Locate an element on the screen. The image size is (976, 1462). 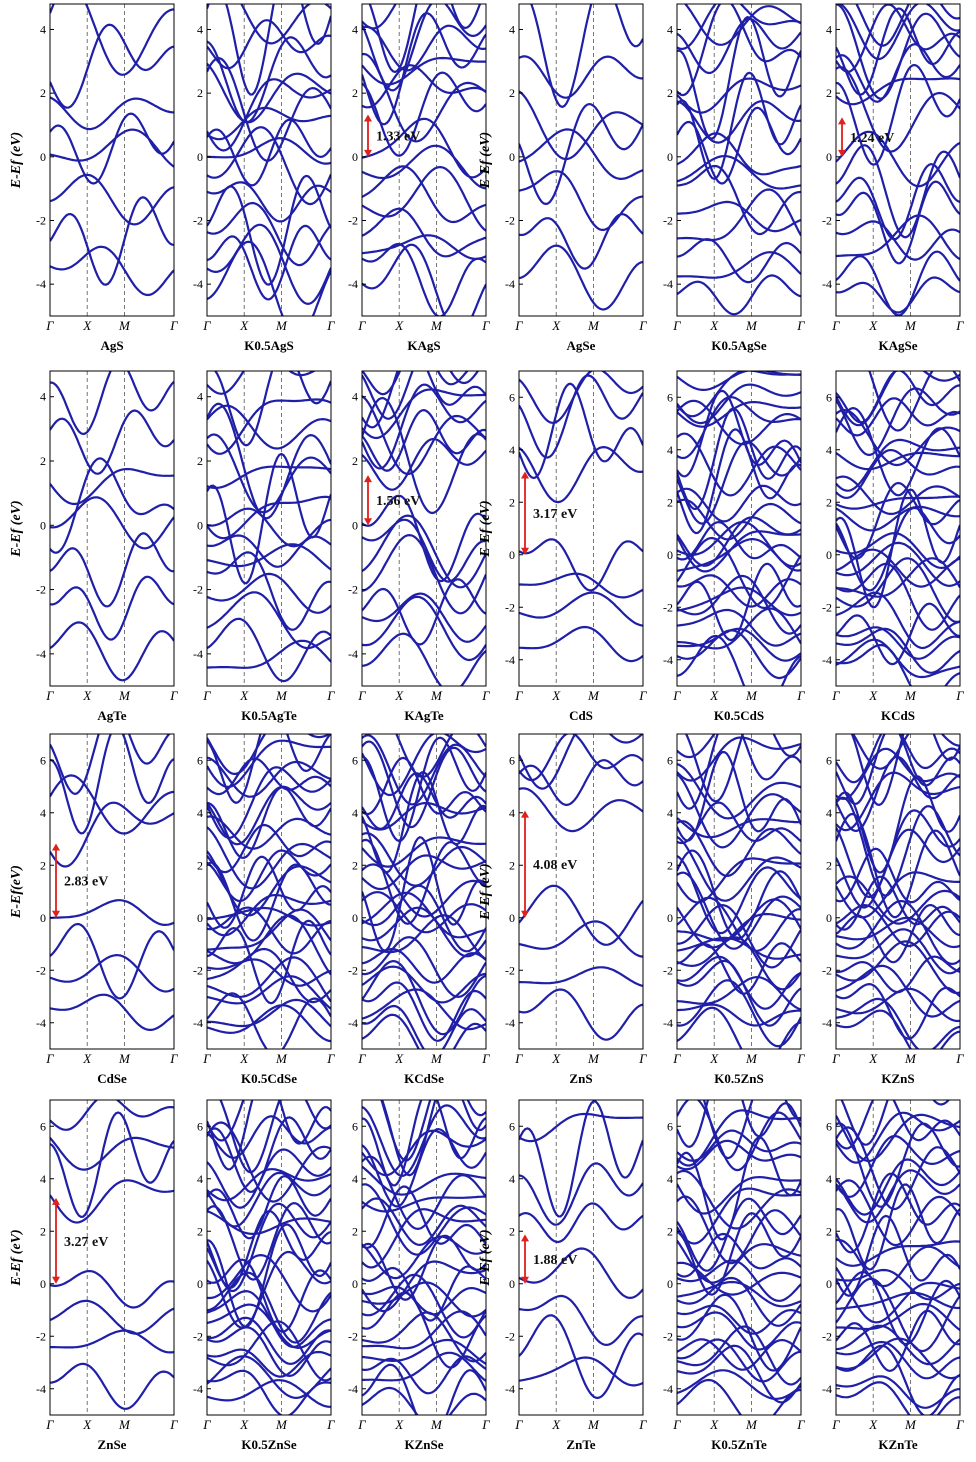
y-axis-label: E-Ef (eV) is located at coordinates (485, 160).